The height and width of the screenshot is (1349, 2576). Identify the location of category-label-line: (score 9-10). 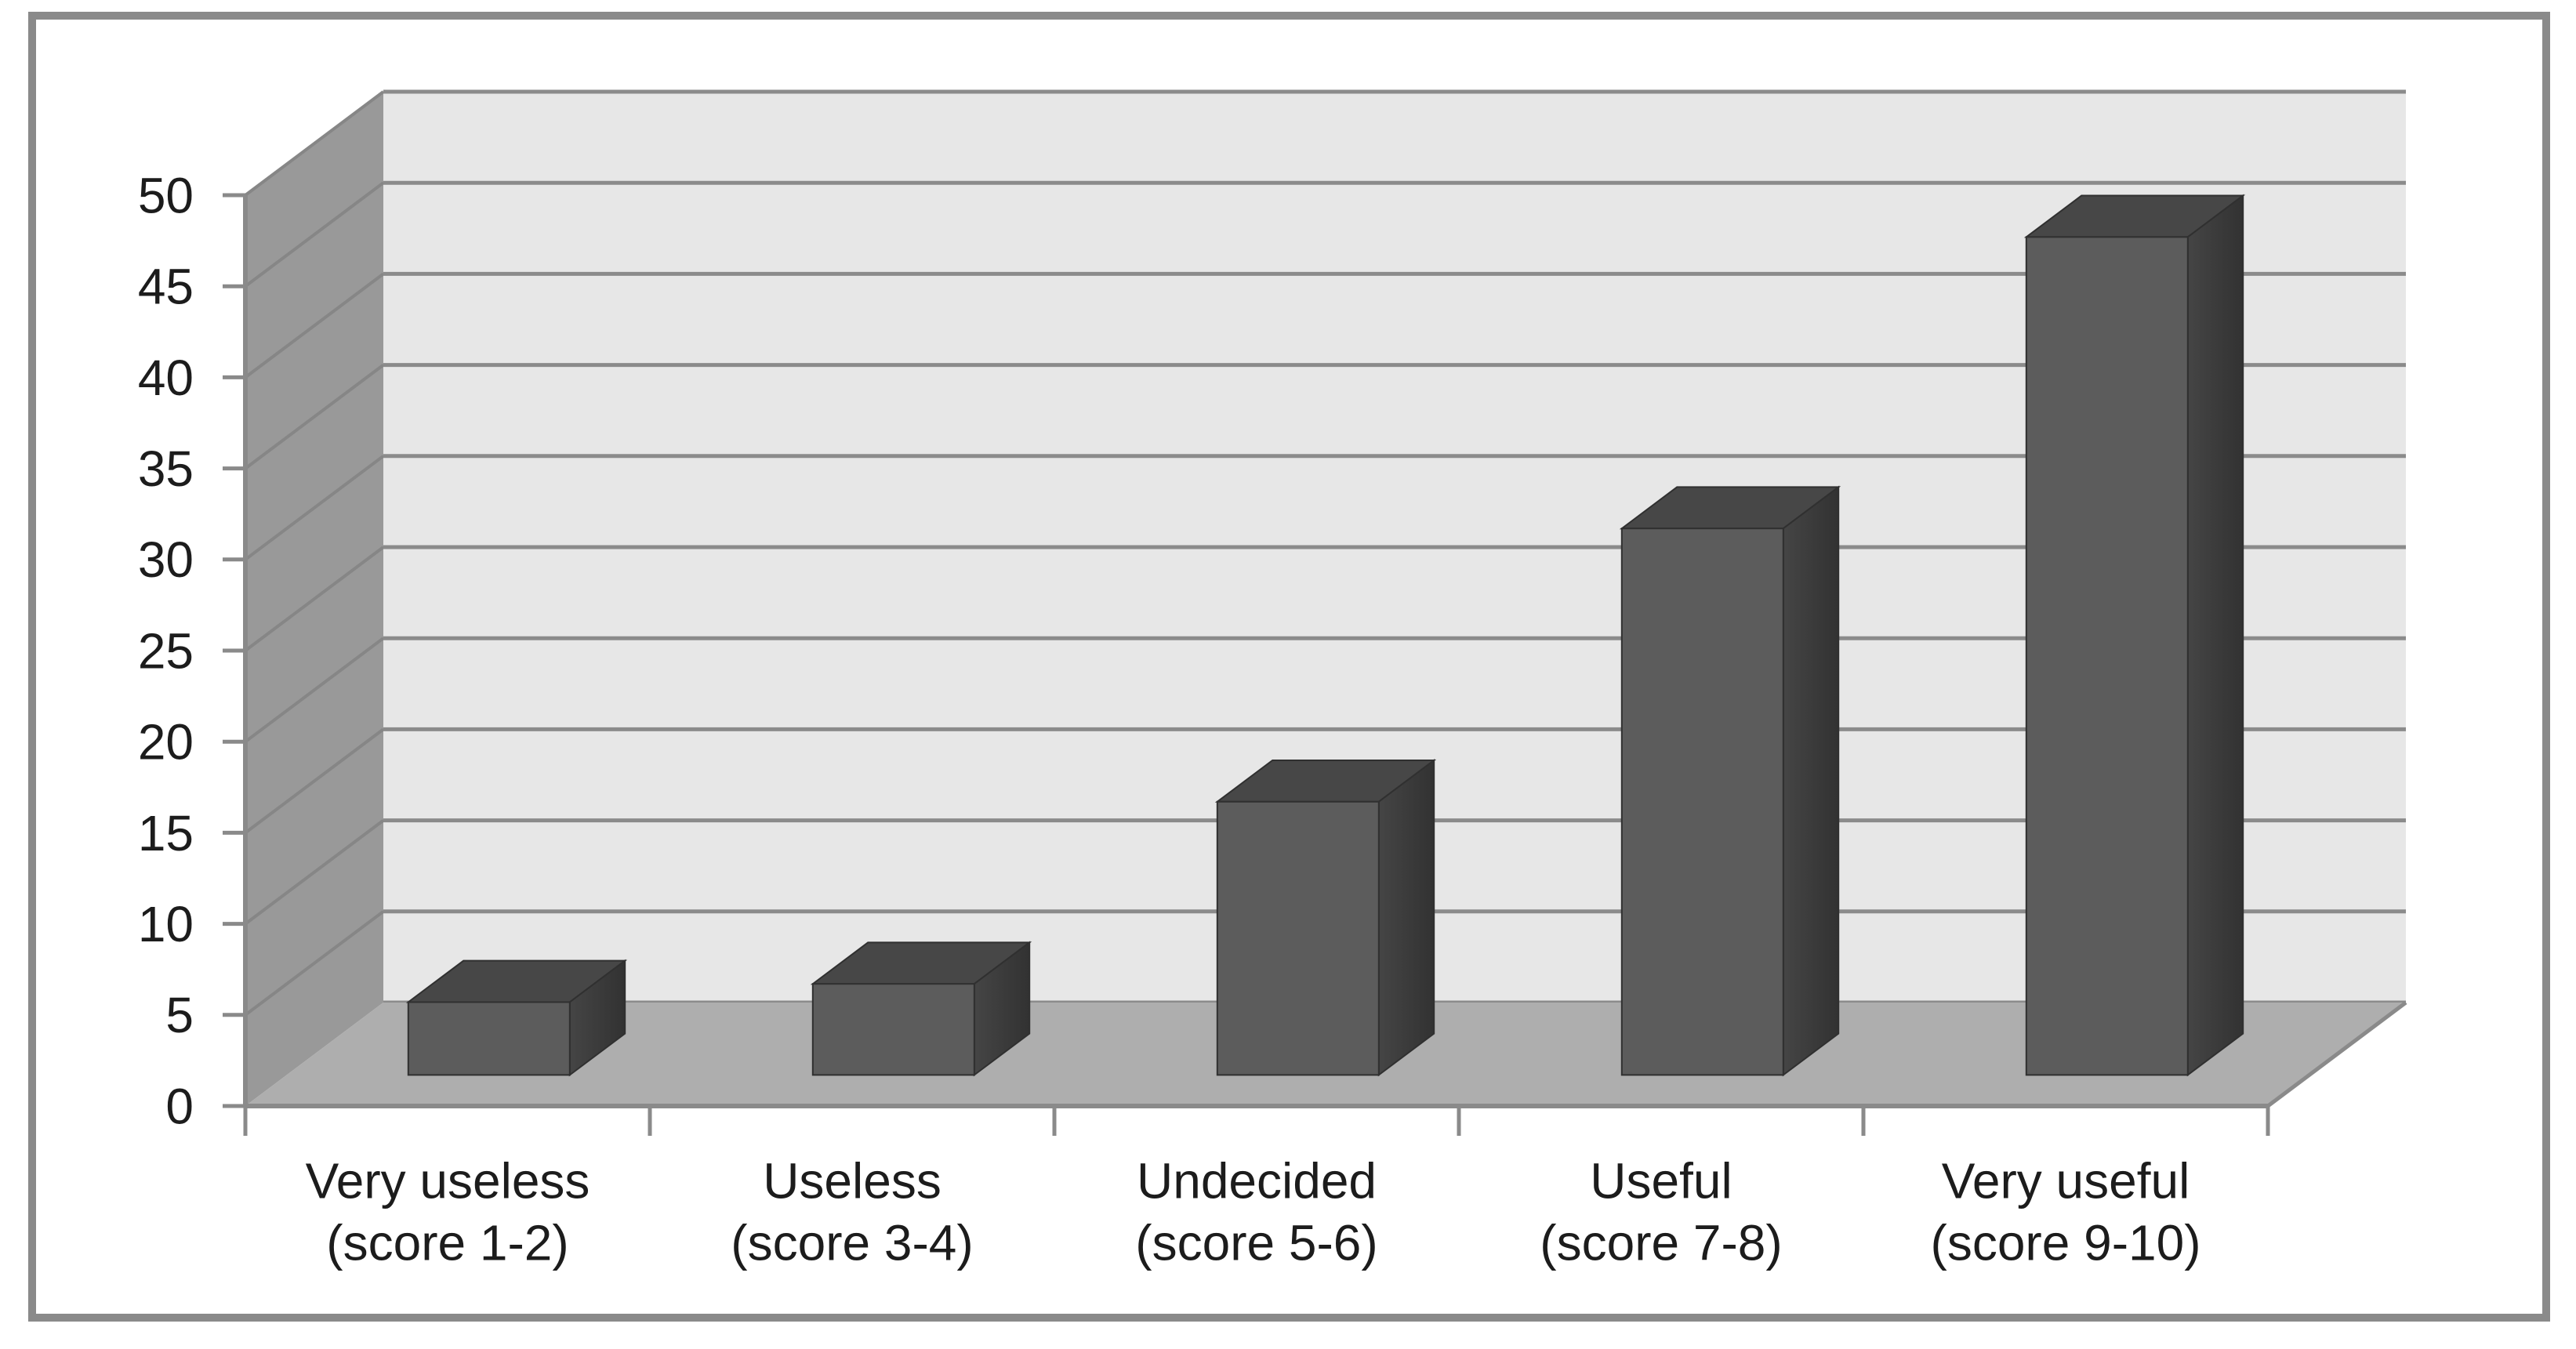
(2066, 1242).